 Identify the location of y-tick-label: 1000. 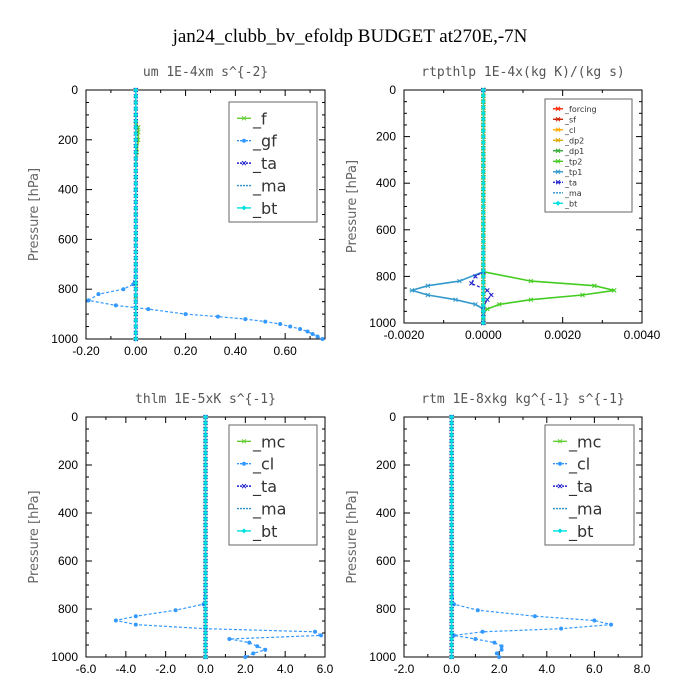
(64, 339).